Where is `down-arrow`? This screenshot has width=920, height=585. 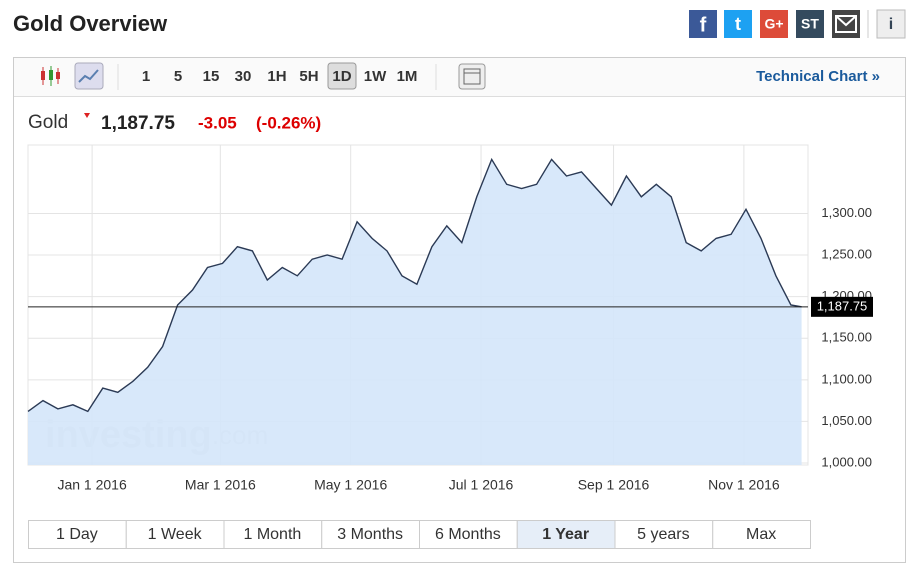
down-arrow is located at coordinates (87, 115).